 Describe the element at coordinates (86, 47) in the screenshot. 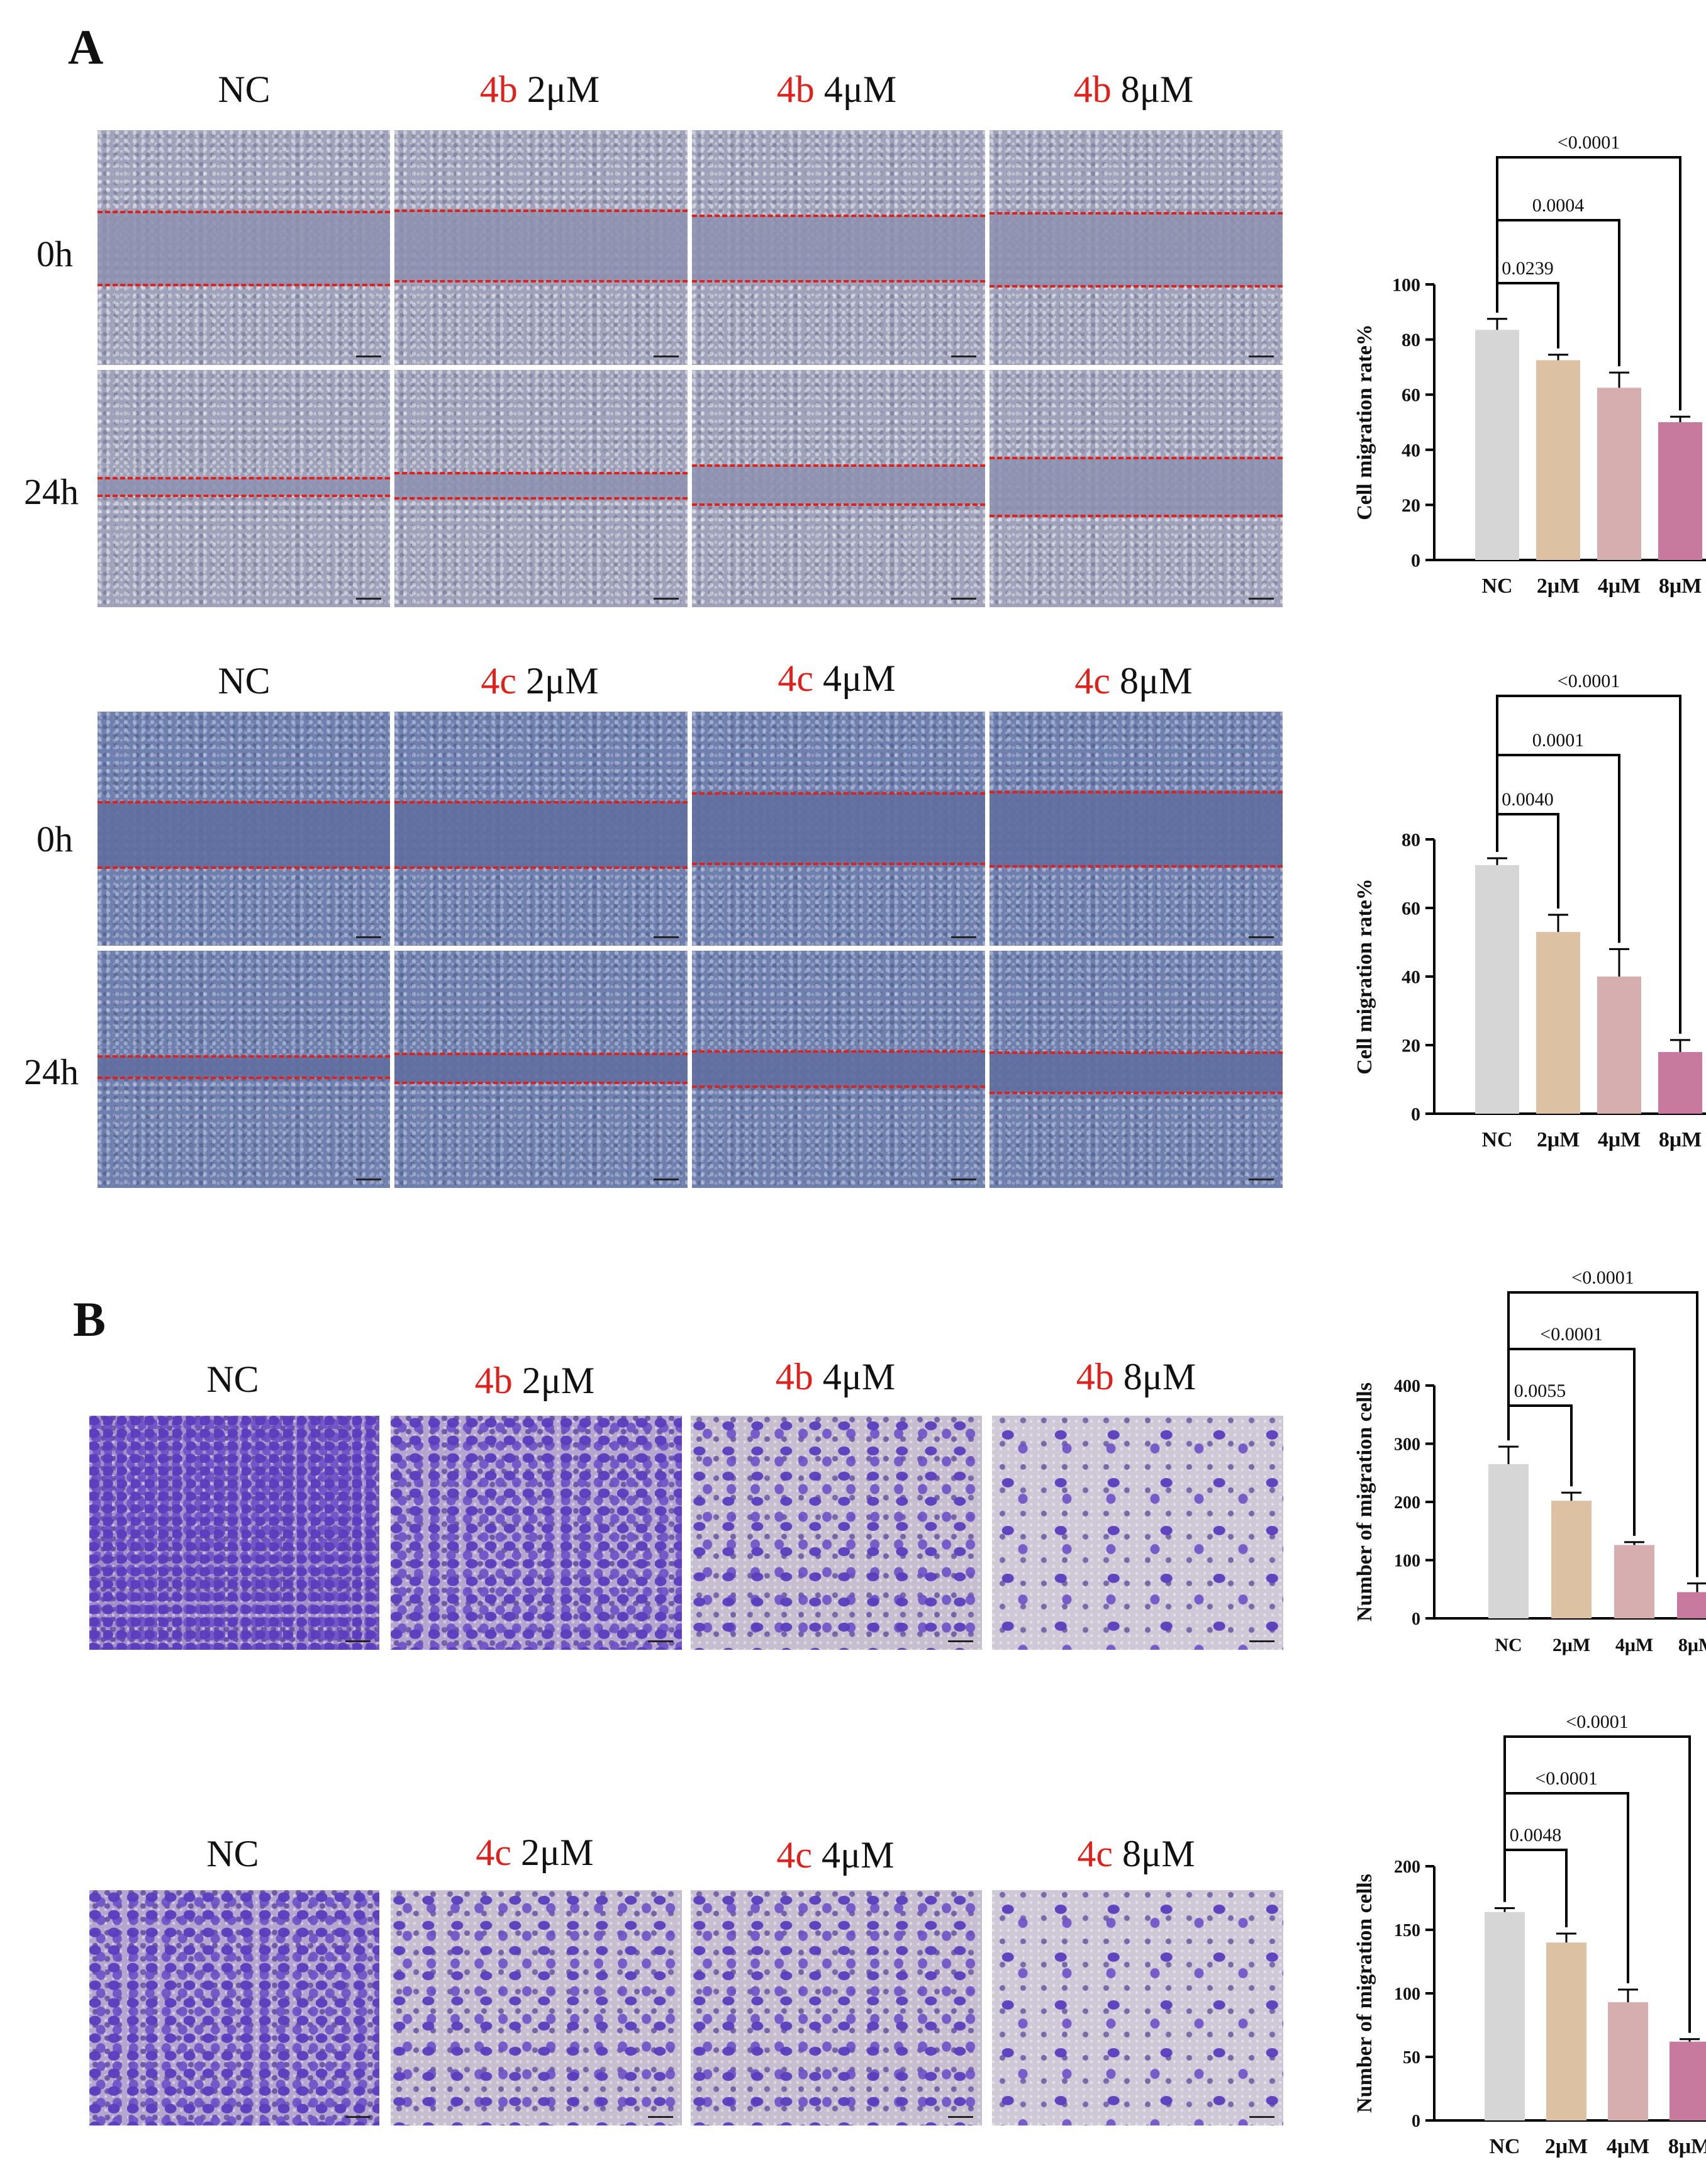

I see `panel-a-letter: A` at that location.